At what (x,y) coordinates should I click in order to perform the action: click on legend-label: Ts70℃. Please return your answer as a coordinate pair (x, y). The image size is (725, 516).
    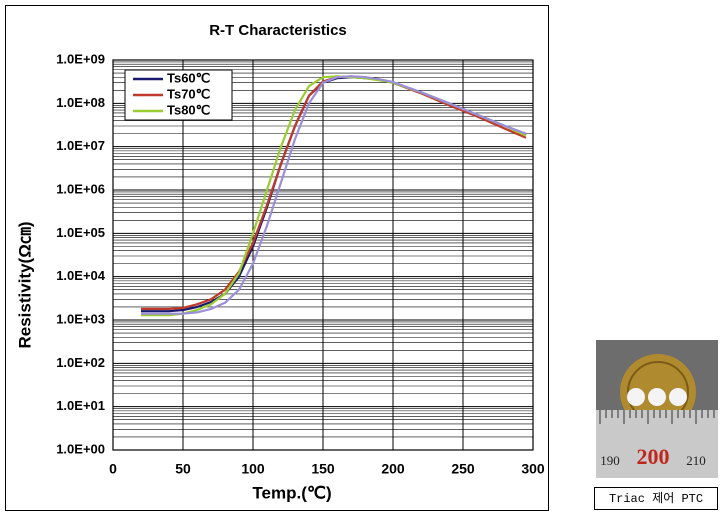
    Looking at the image, I should click on (188, 93).